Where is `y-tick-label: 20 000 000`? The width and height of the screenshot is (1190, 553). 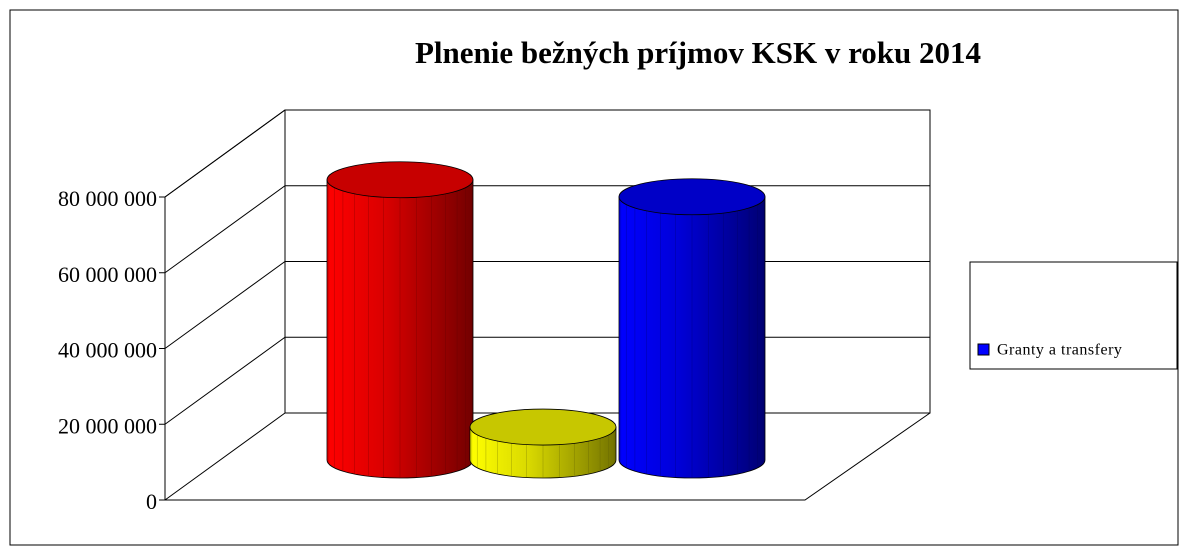 y-tick-label: 20 000 000 is located at coordinates (107, 425).